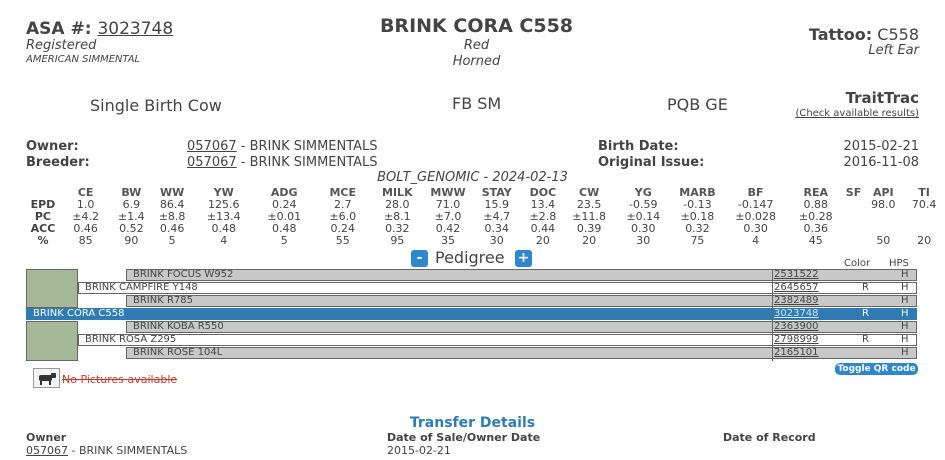 Image resolution: width=945 pixels, height=460 pixels. What do you see at coordinates (448, 192) in the screenshot?
I see `epd-col-header: MWW` at bounding box center [448, 192].